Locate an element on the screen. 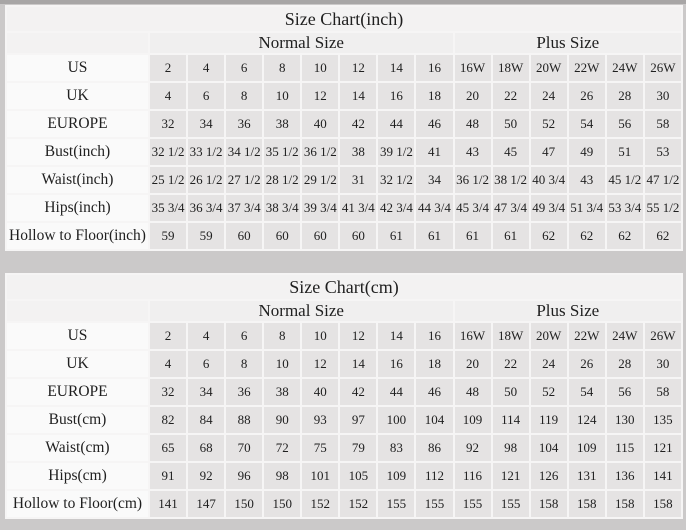  size-value-cell: 40 3/4 is located at coordinates (548, 180).